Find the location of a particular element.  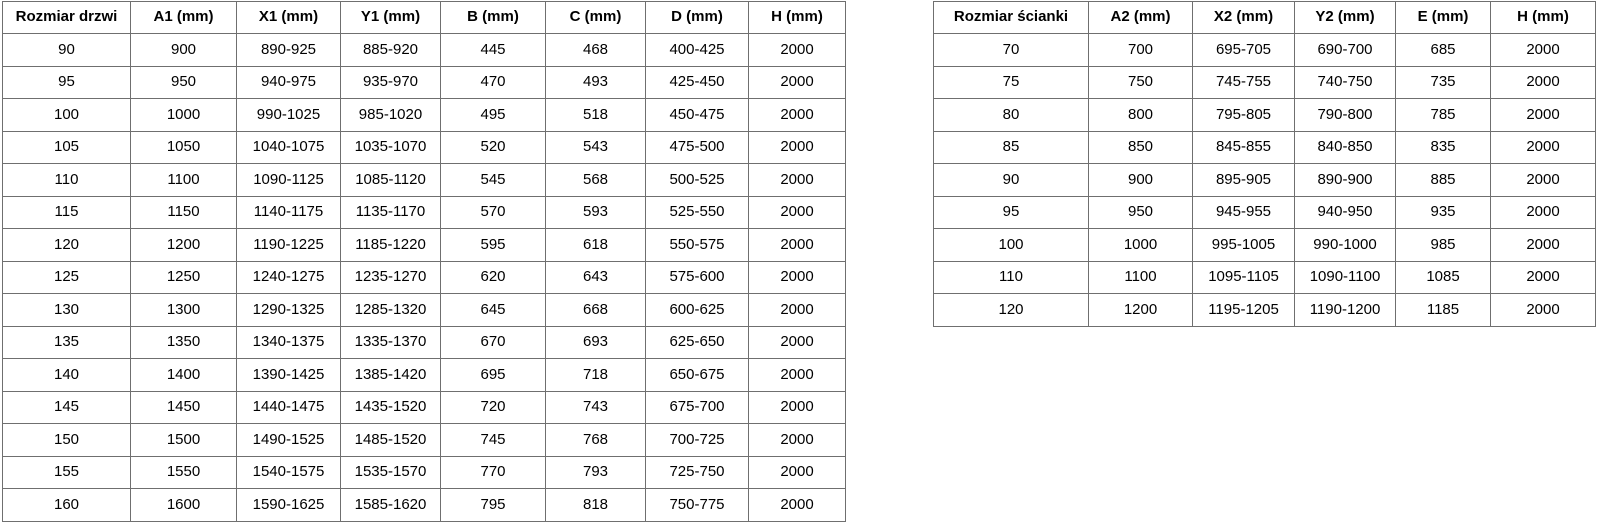

table-row: 120 1200 1195-1205 1190-1200 1185 2000 is located at coordinates (1264, 310).